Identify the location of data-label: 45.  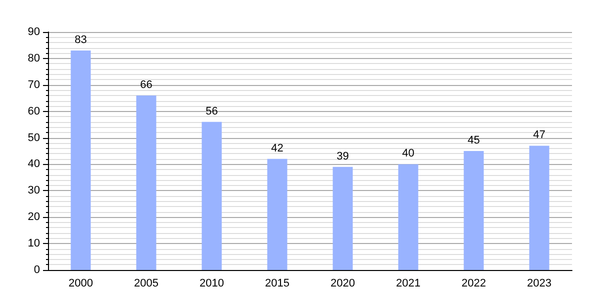
(474, 140).